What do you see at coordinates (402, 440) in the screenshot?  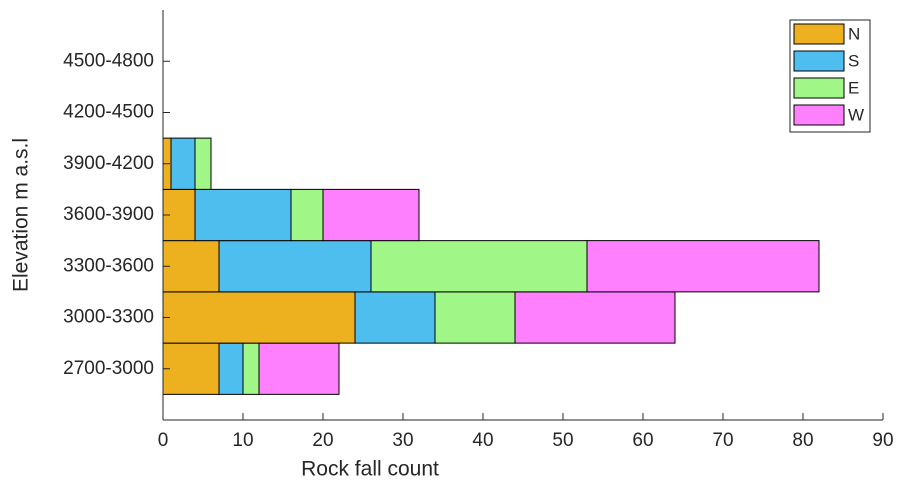 I see `x-tick-label: 30` at bounding box center [402, 440].